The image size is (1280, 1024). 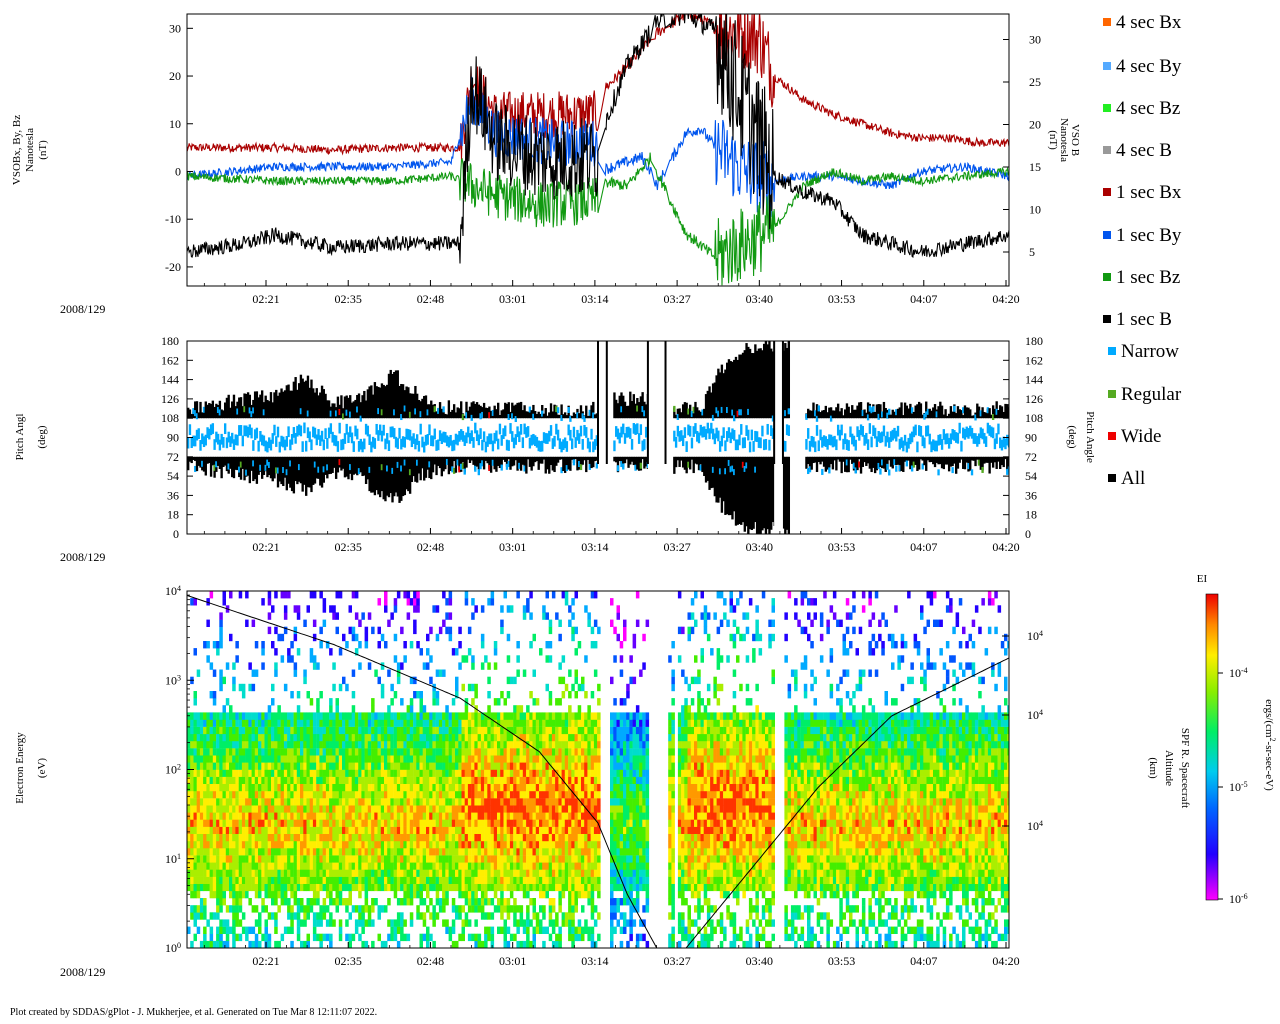 I want to click on mag-xtick-label-5: 03:27, so click(x=676, y=299).